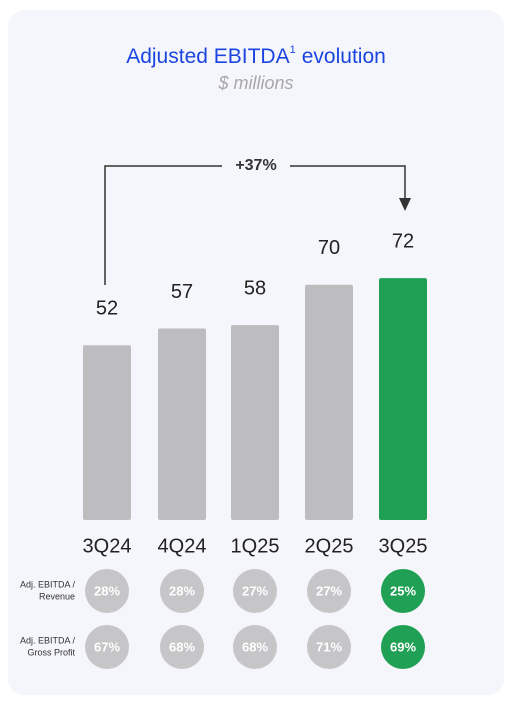 The height and width of the screenshot is (701, 508). Describe the element at coordinates (182, 292) in the screenshot. I see `value-label: 57` at that location.